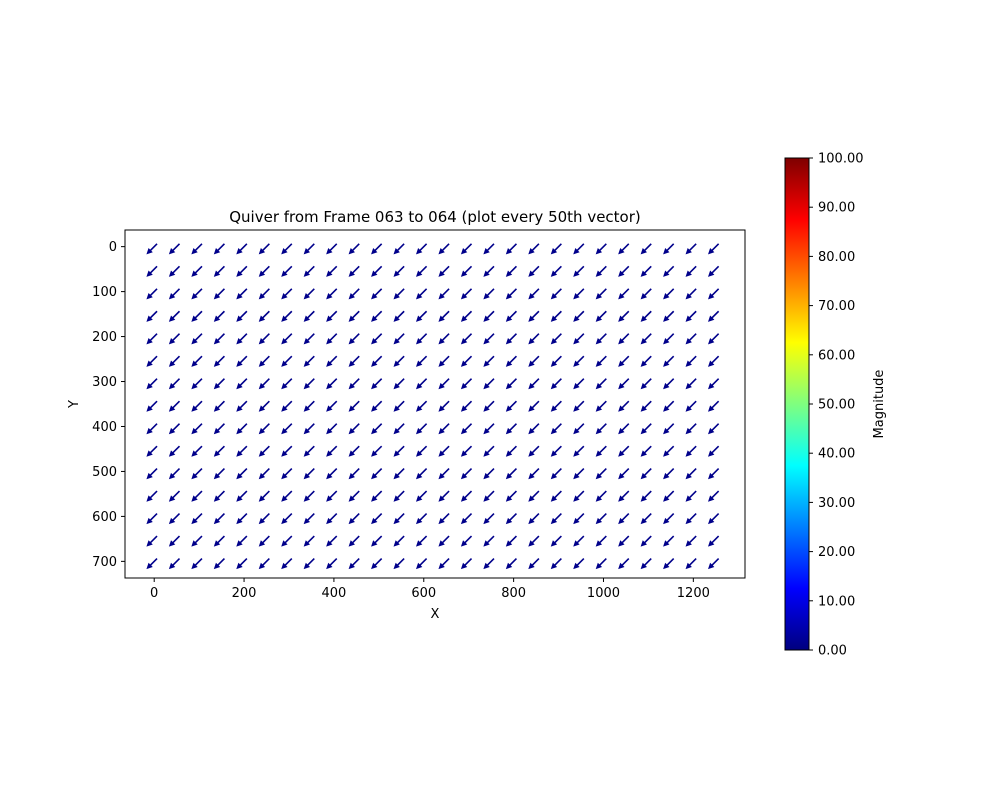  What do you see at coordinates (836, 552) in the screenshot?
I see `colorbar-tick-label: 20.00` at bounding box center [836, 552].